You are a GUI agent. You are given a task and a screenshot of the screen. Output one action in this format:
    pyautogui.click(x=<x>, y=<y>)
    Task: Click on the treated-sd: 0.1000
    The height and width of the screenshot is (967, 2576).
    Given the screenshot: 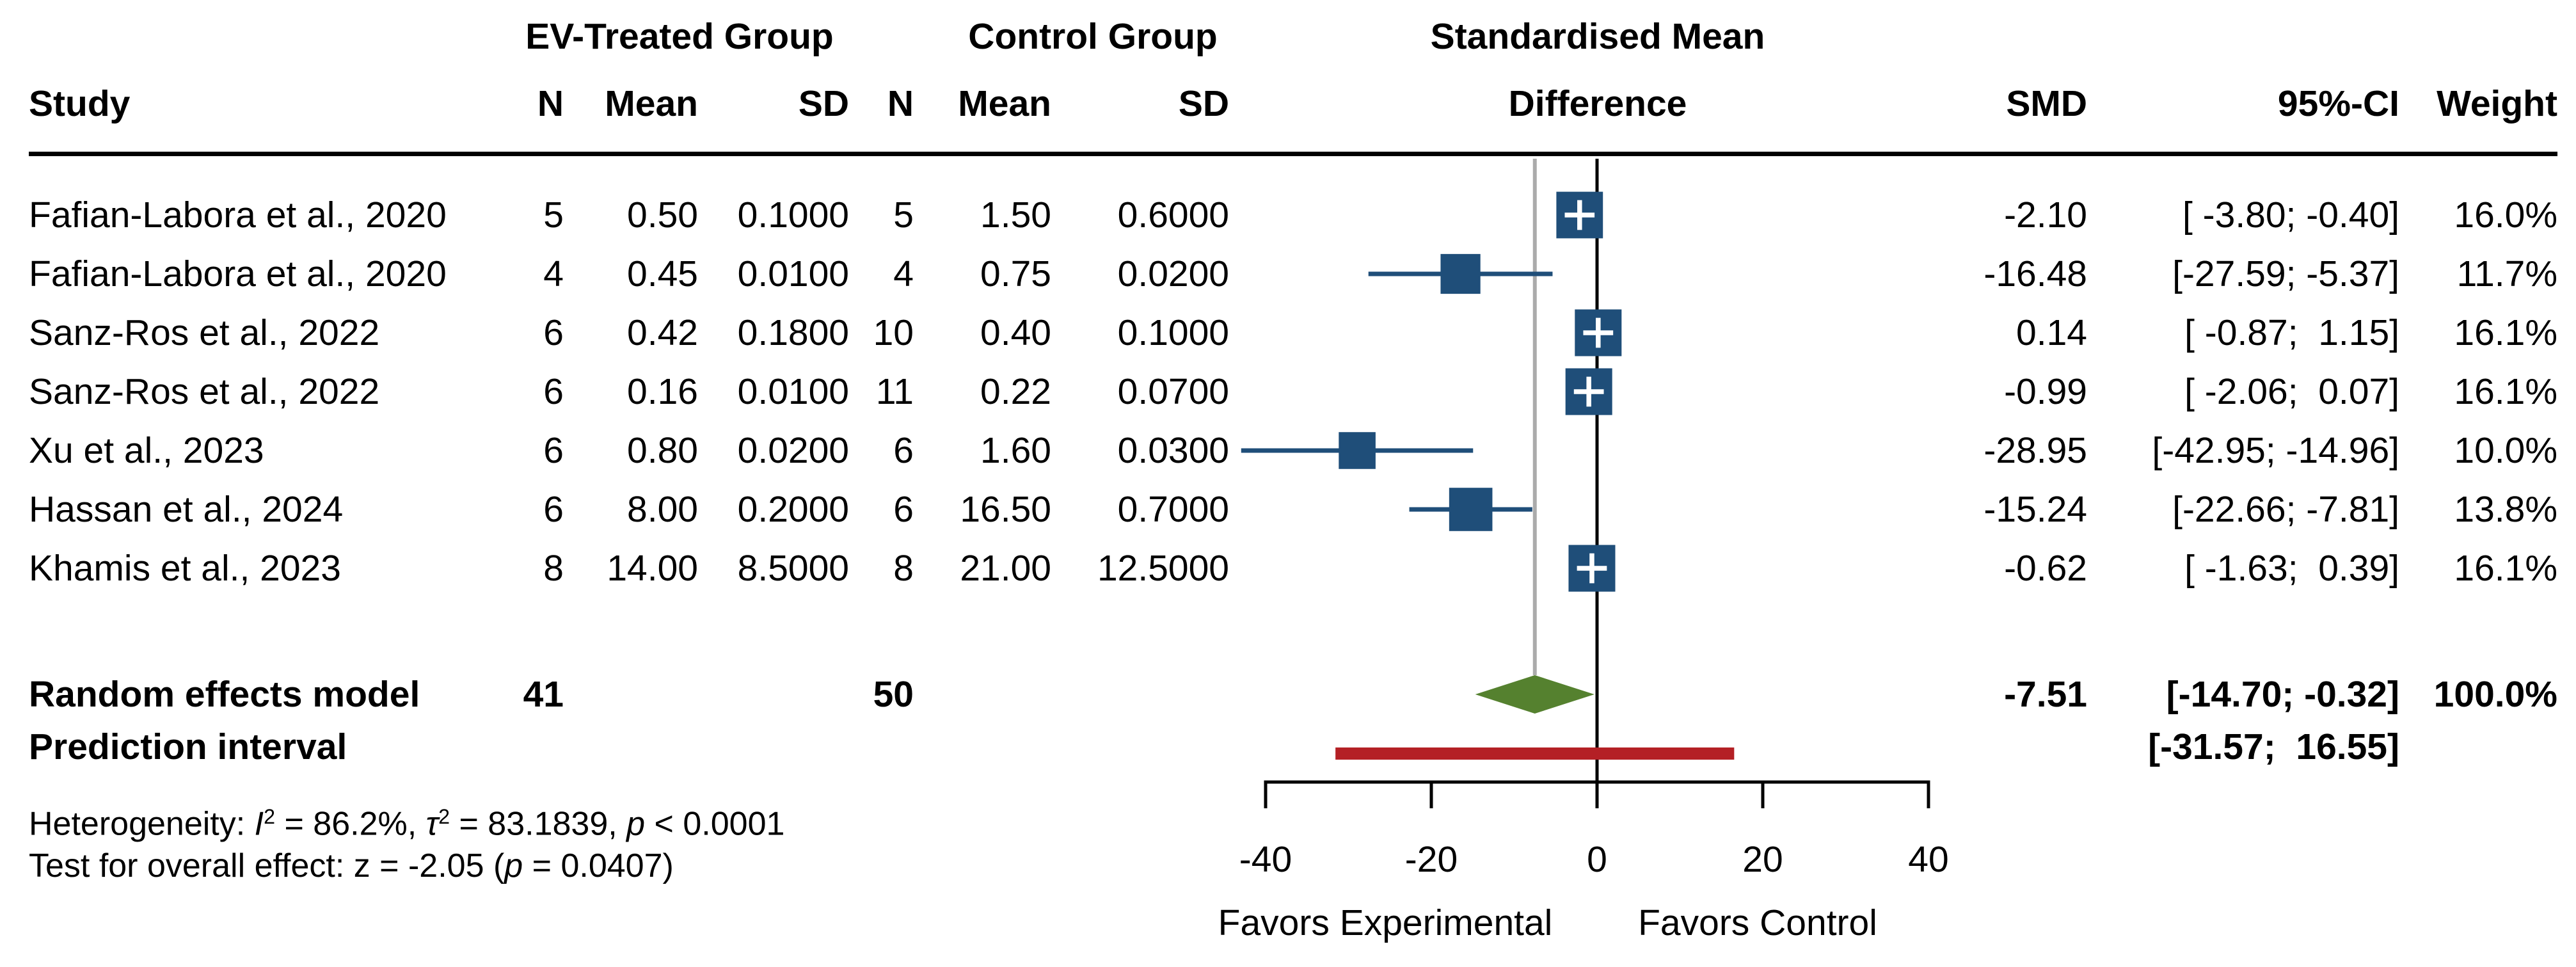 What is the action you would take?
    pyautogui.click(x=793, y=216)
    